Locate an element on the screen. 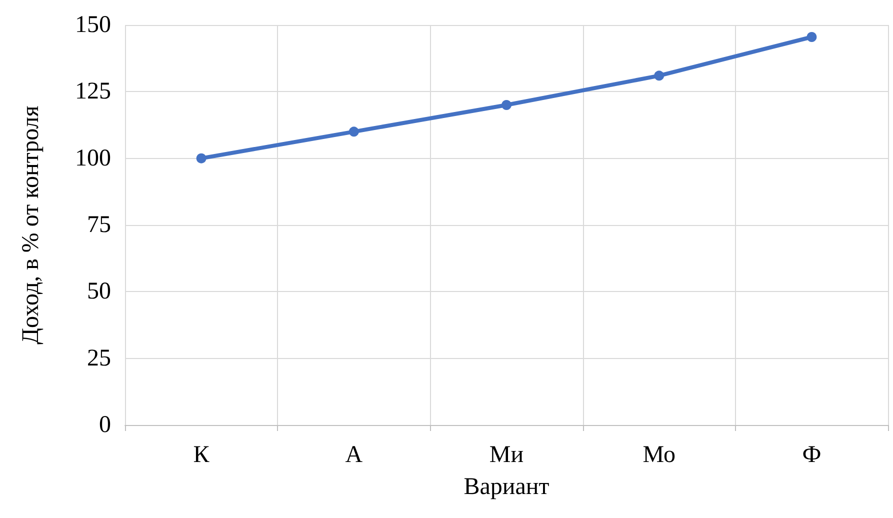 This screenshot has width=893, height=518. x-tick-label: А is located at coordinates (354, 455).